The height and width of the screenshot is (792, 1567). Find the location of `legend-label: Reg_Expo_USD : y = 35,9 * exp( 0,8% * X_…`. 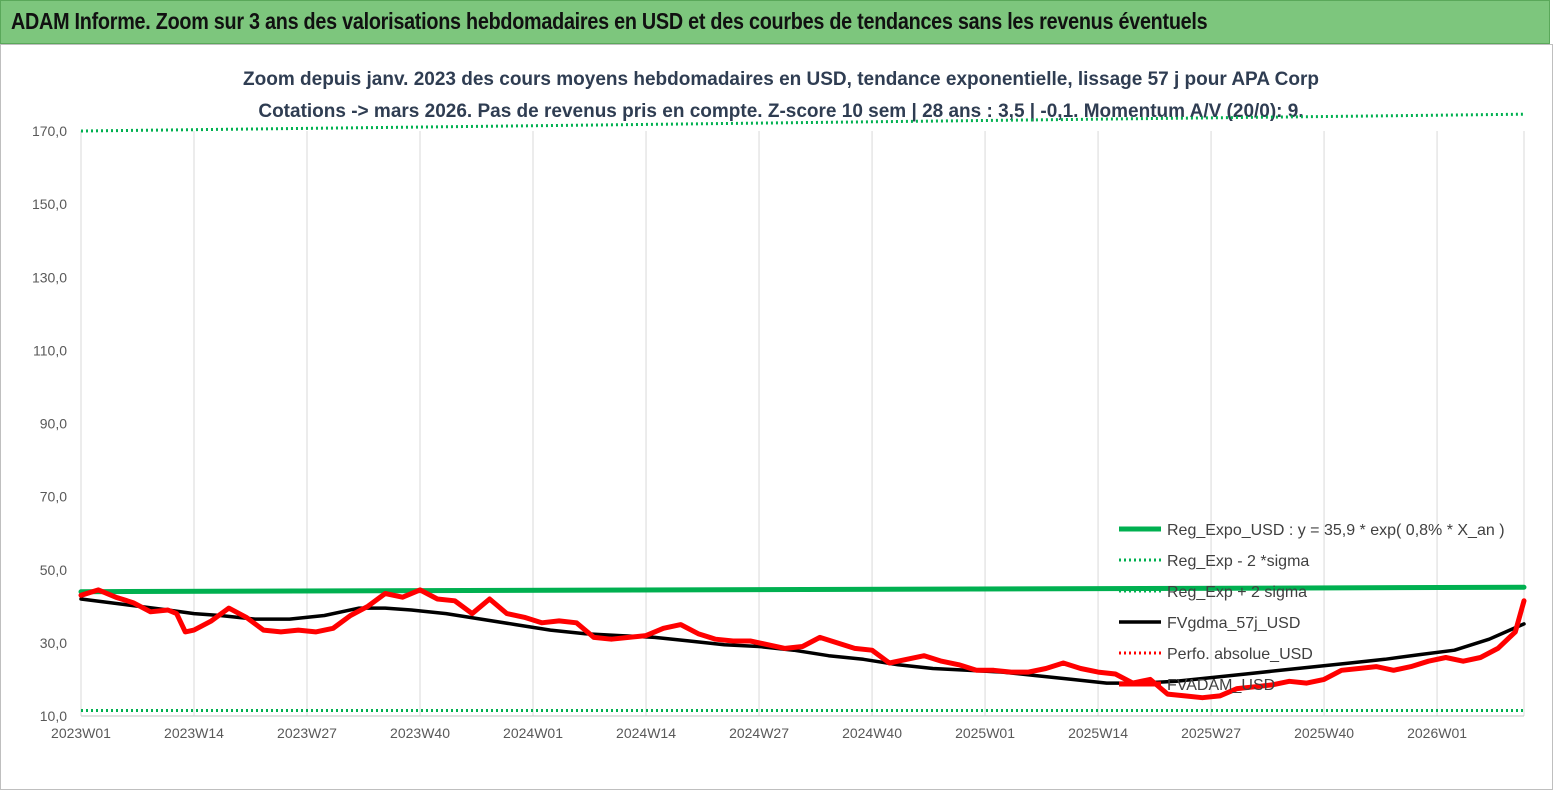

legend-label: Reg_Expo_USD : y = 35,9 * exp( 0,8% * X_… is located at coordinates (1336, 530).